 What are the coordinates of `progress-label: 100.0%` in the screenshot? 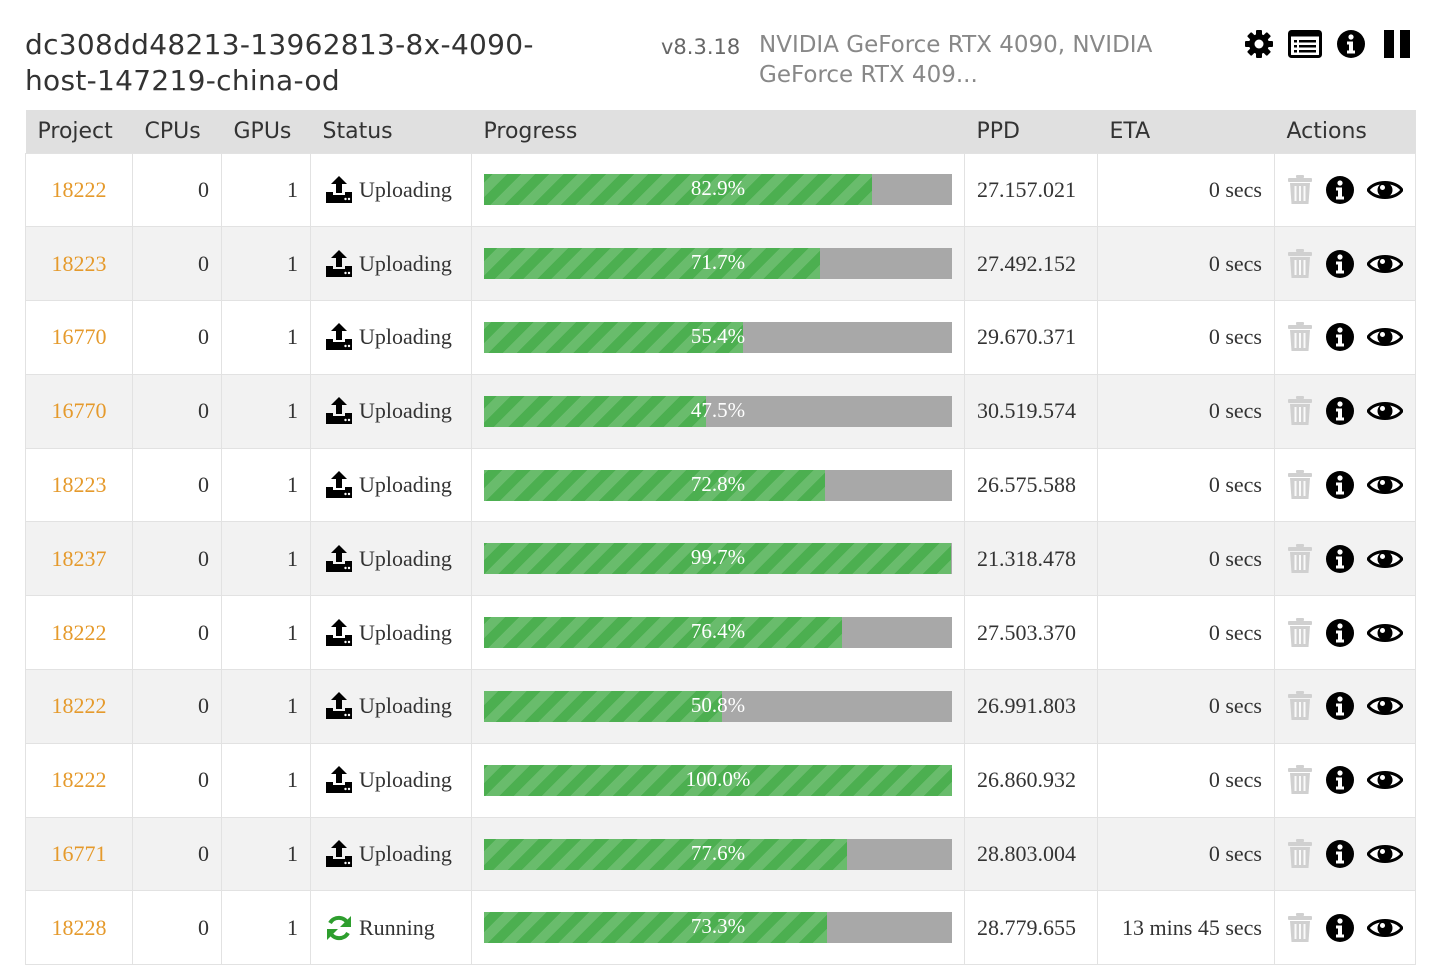 It's located at (718, 778).